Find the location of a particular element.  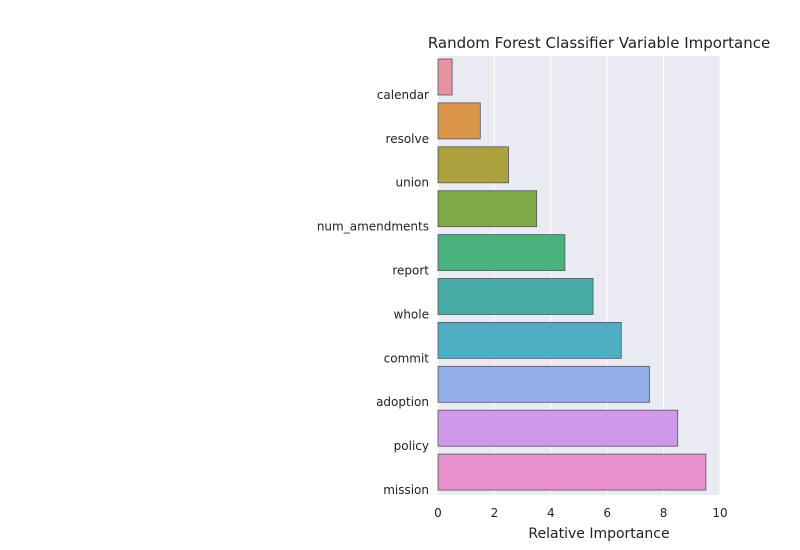

y-tick-label: adoption is located at coordinates (402, 402).